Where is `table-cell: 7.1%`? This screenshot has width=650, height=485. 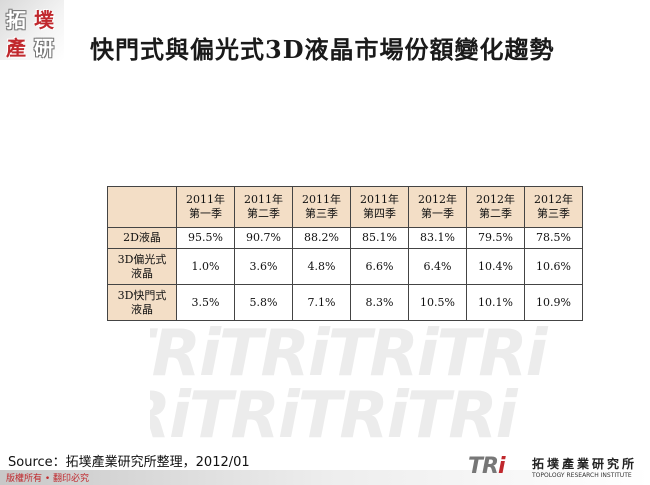
table-cell: 7.1% is located at coordinates (321, 302).